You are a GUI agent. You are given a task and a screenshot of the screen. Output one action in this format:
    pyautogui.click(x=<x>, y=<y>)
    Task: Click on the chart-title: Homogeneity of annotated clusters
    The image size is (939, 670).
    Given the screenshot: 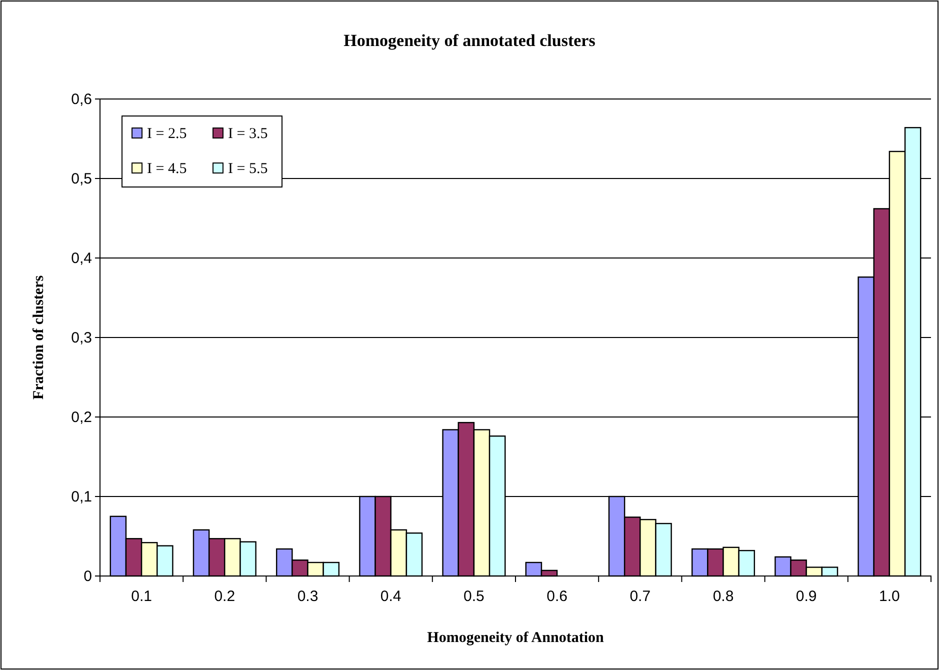 What is the action you would take?
    pyautogui.click(x=470, y=40)
    